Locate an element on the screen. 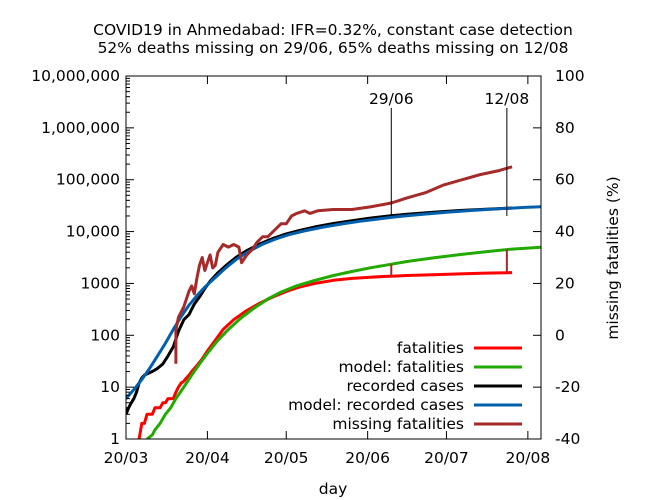 Image resolution: width=650 pixels, height=500 pixels. marker-label-0: 29/06 is located at coordinates (391, 99).